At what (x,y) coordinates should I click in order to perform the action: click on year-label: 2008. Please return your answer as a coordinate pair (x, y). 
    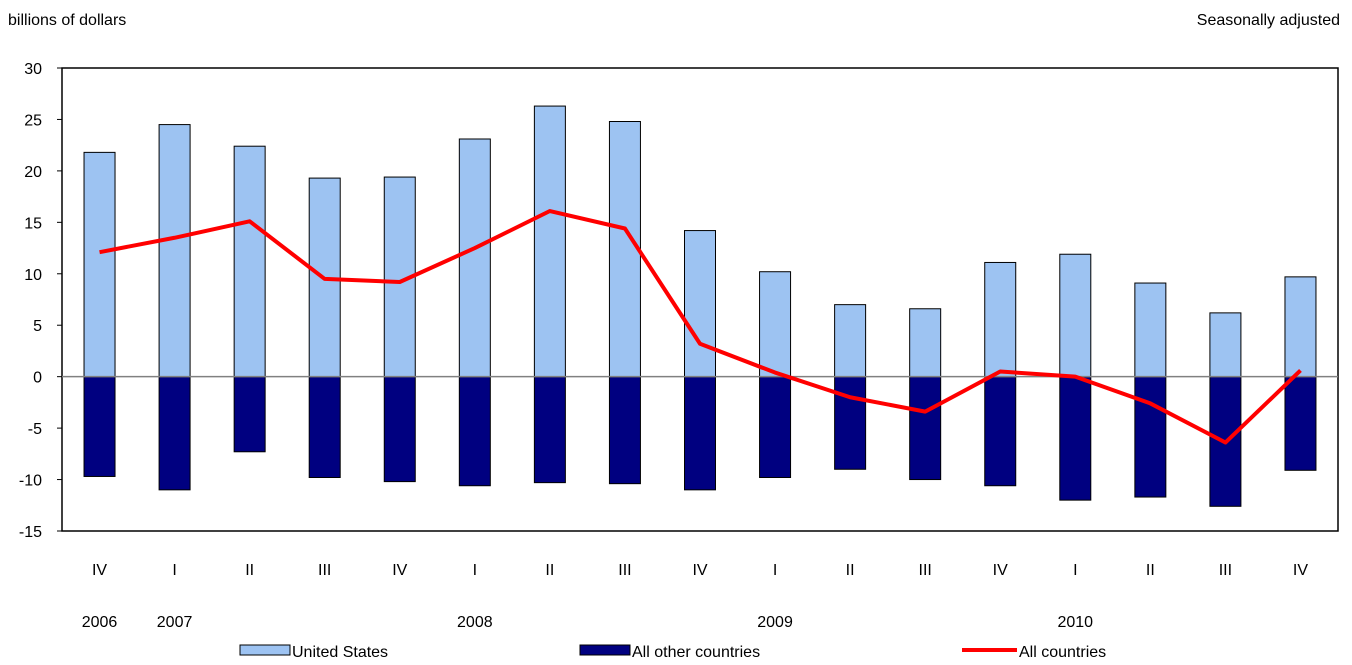
    Looking at the image, I should click on (475, 622).